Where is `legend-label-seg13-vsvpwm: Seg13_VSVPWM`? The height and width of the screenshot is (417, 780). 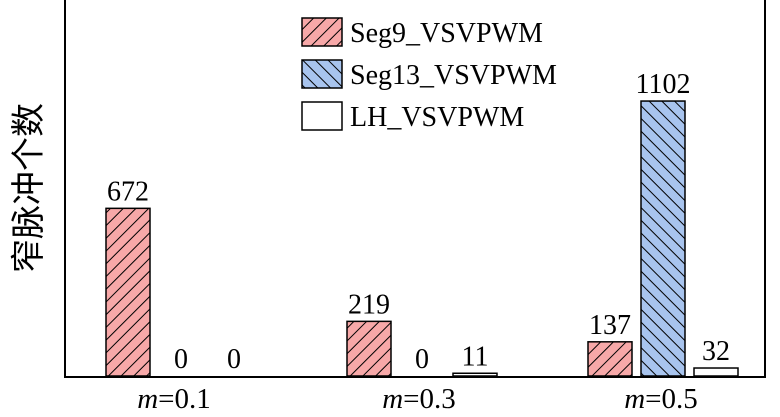
legend-label-seg13-vsvpwm: Seg13_VSVPWM is located at coordinates (453, 75).